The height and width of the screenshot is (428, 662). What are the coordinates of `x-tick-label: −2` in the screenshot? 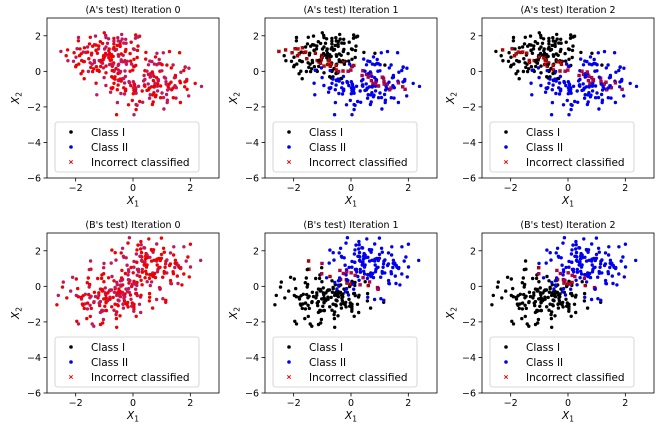 It's located at (511, 403).